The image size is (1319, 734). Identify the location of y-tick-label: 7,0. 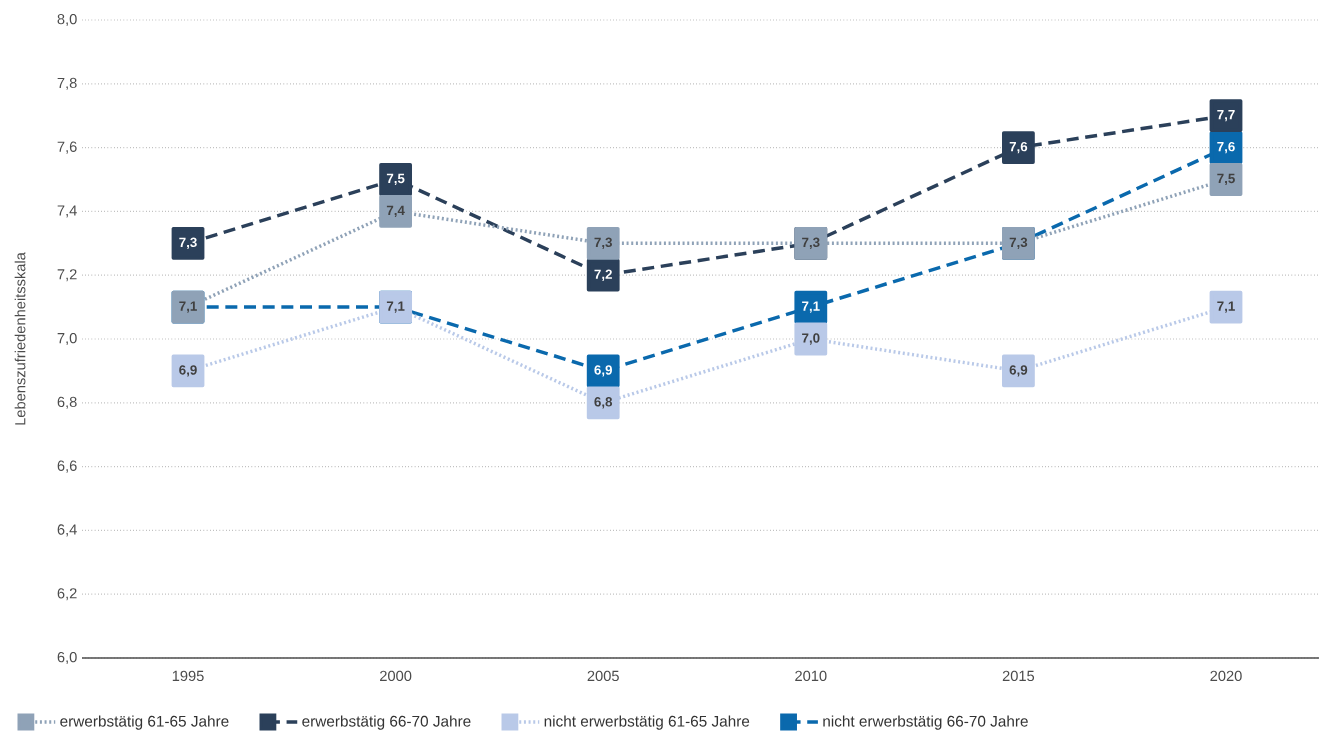
(67, 339).